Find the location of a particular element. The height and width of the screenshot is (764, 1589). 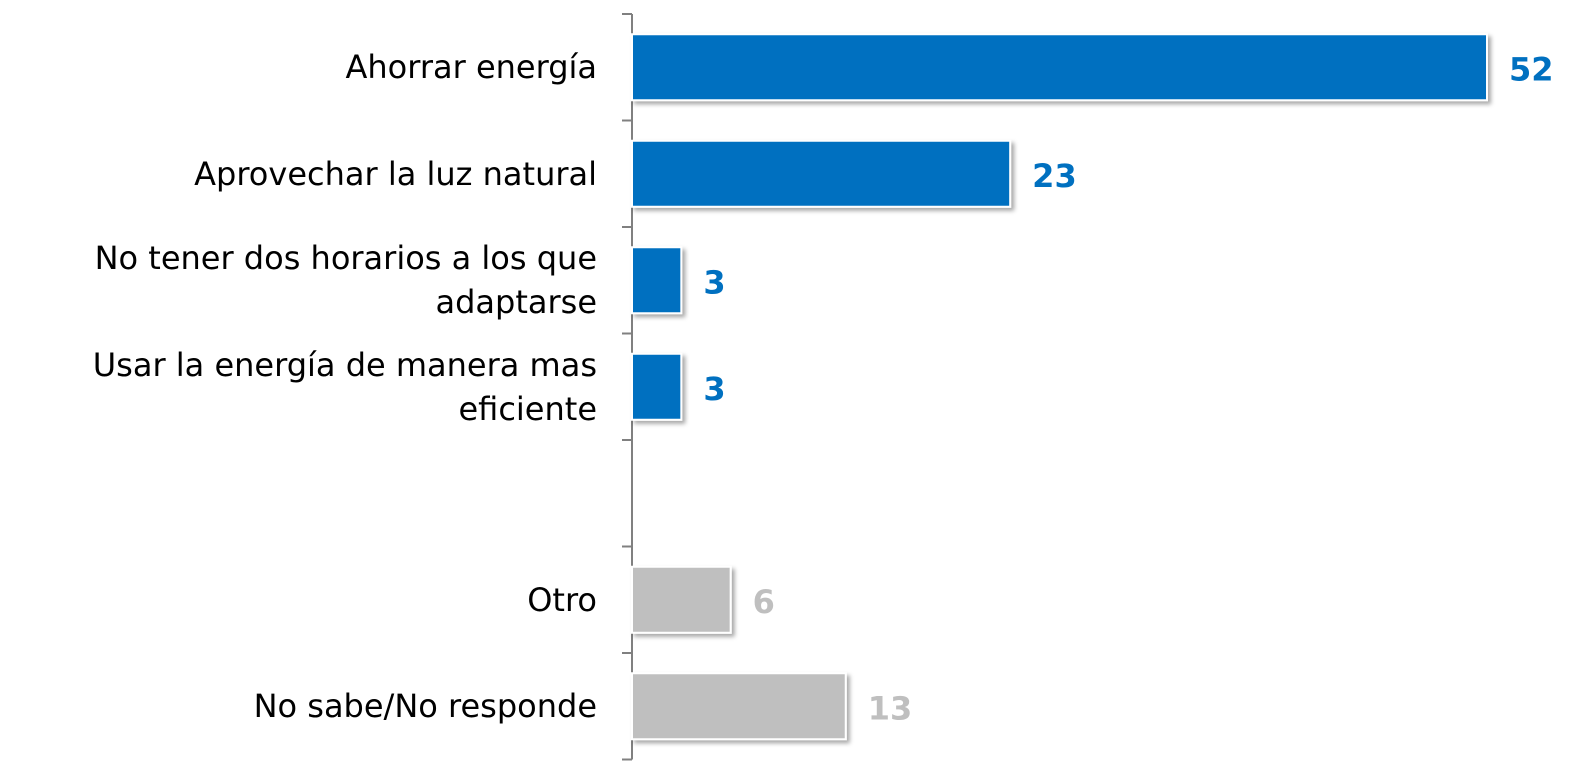

category-text: Otro is located at coordinates (562, 599).